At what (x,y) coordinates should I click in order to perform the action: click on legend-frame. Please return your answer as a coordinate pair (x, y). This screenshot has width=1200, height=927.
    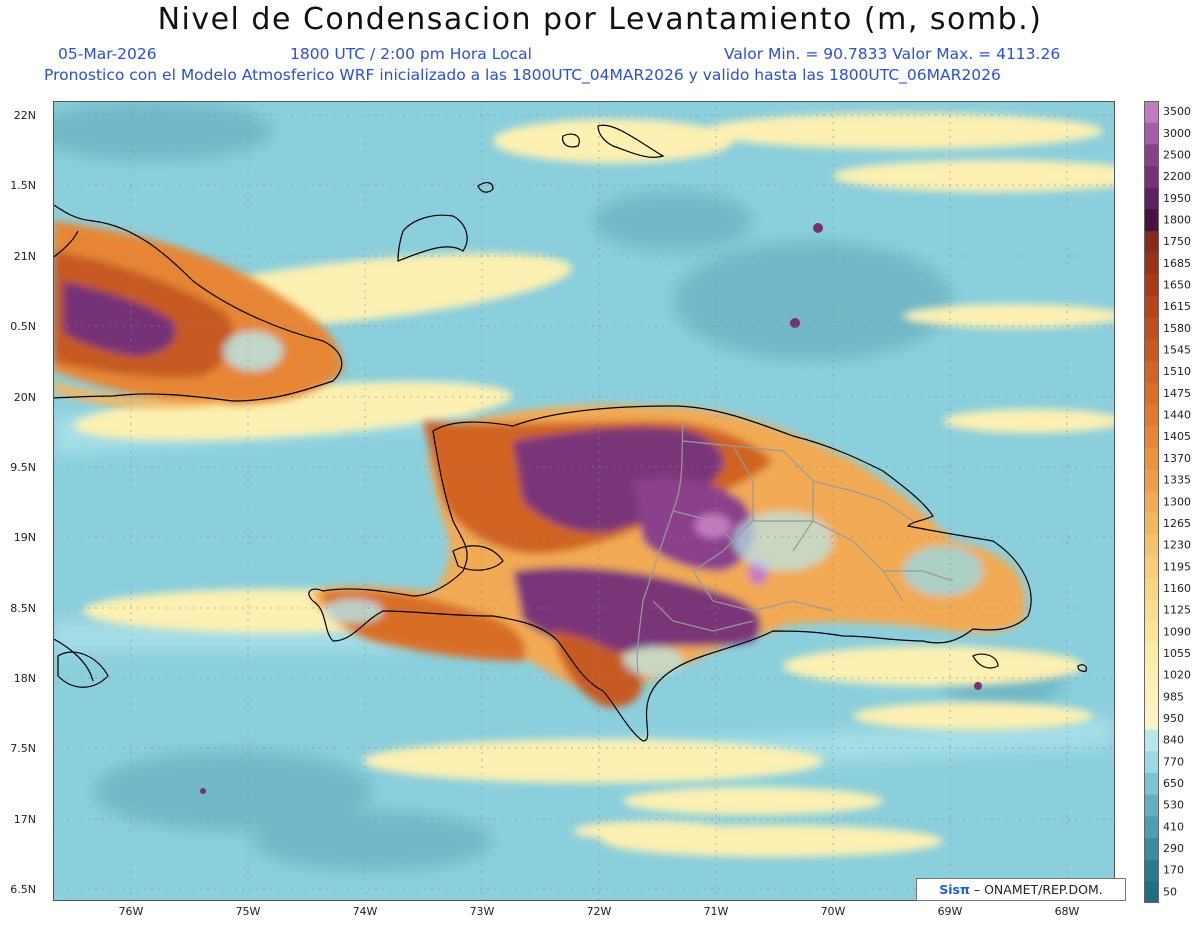
    Looking at the image, I should click on (1151, 502).